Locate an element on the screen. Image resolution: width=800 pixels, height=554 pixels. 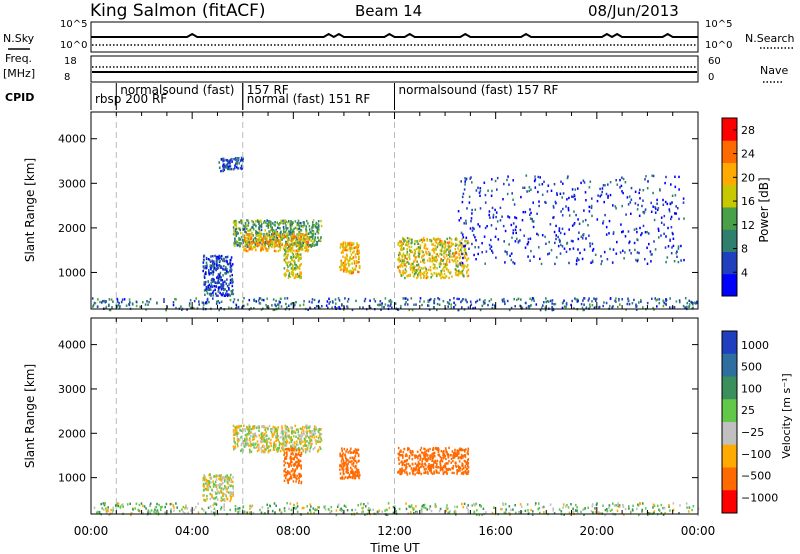
freq-label-1: Freq. is located at coordinates (18, 58).